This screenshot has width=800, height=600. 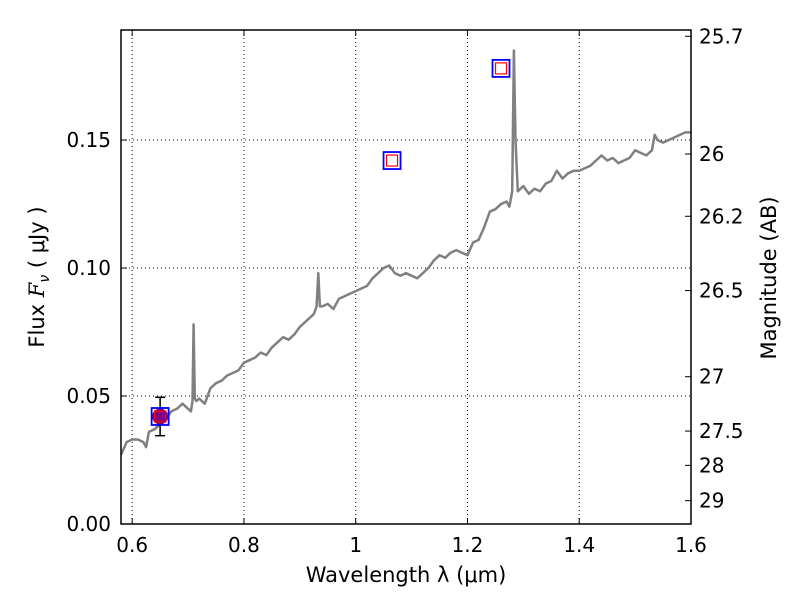 I want to click on x-tick-label: 1.6, so click(x=691, y=545).